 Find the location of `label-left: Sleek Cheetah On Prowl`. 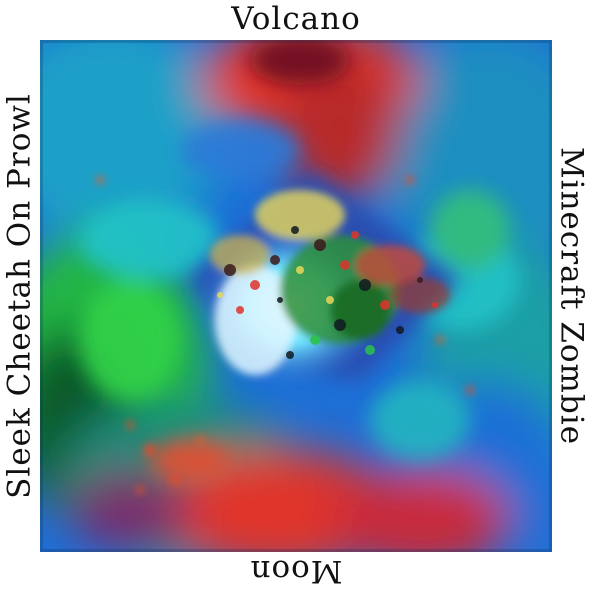

label-left: Sleek Cheetah On Prowl is located at coordinates (19, 296).